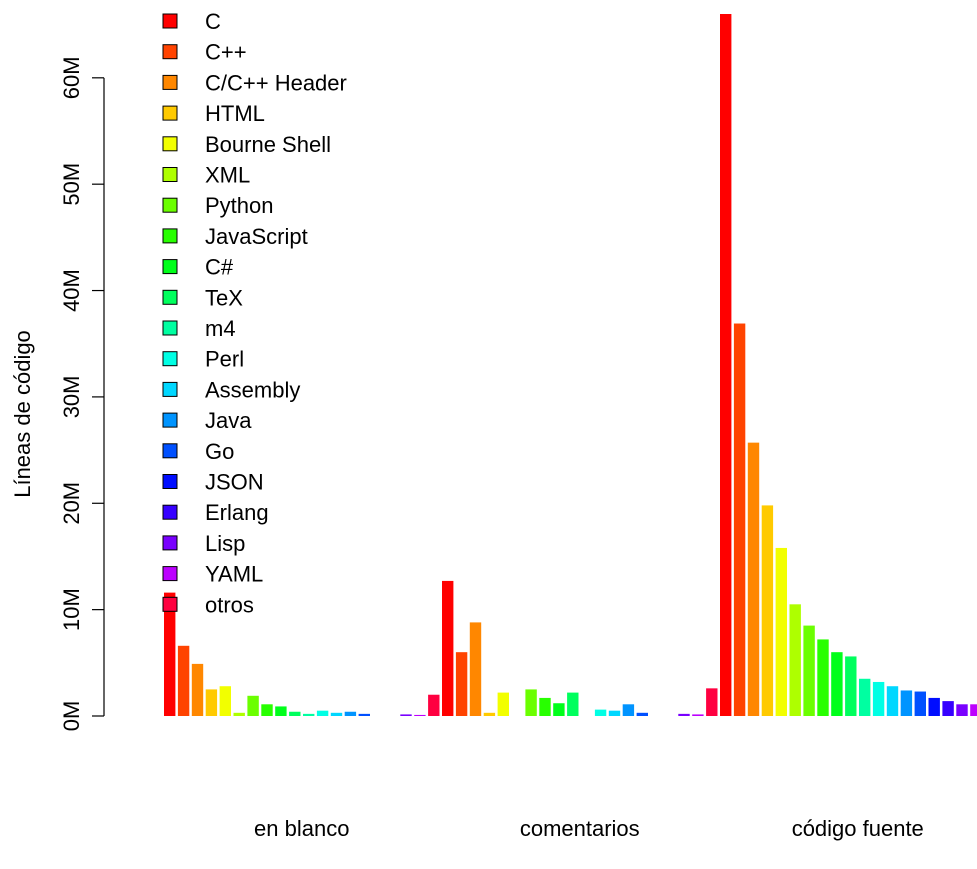 This screenshot has width=977, height=869. What do you see at coordinates (71, 397) in the screenshot?
I see `y-tick-label: 30M` at bounding box center [71, 397].